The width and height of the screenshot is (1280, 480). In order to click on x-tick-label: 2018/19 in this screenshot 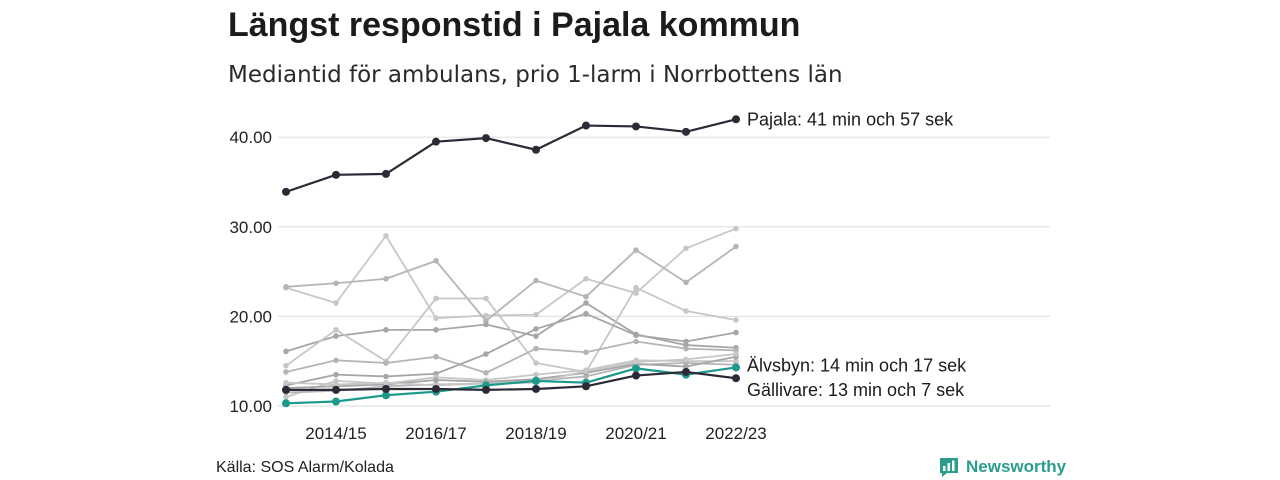, I will do `click(535, 433)`.